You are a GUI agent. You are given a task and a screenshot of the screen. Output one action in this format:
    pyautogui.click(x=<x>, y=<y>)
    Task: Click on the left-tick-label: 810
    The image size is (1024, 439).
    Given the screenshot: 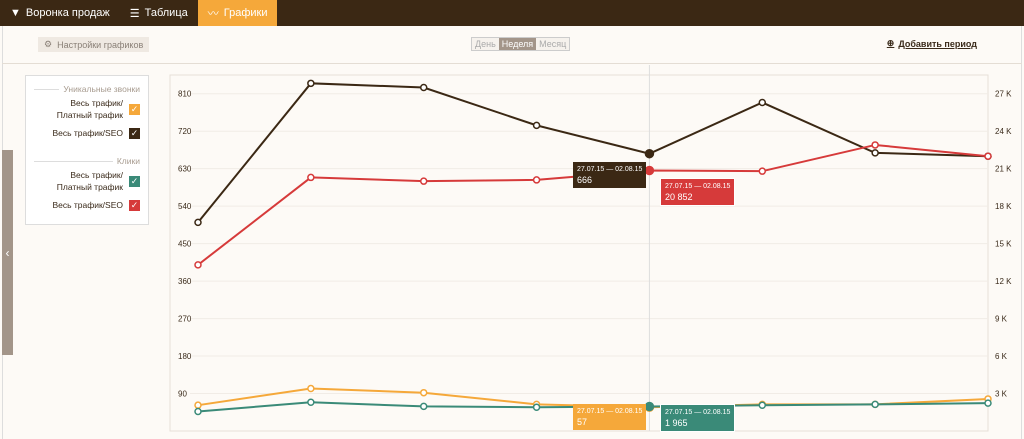 What is the action you would take?
    pyautogui.click(x=185, y=94)
    